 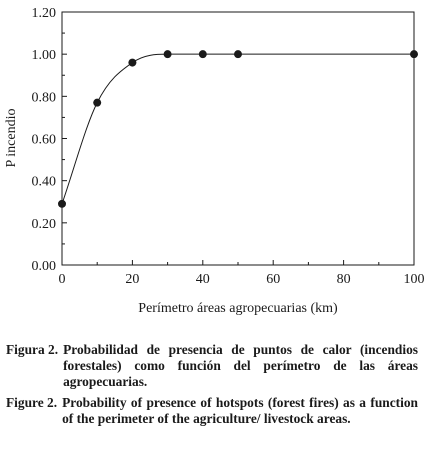 I want to click on caption-label-english: Figure 2., so click(x=32, y=402).